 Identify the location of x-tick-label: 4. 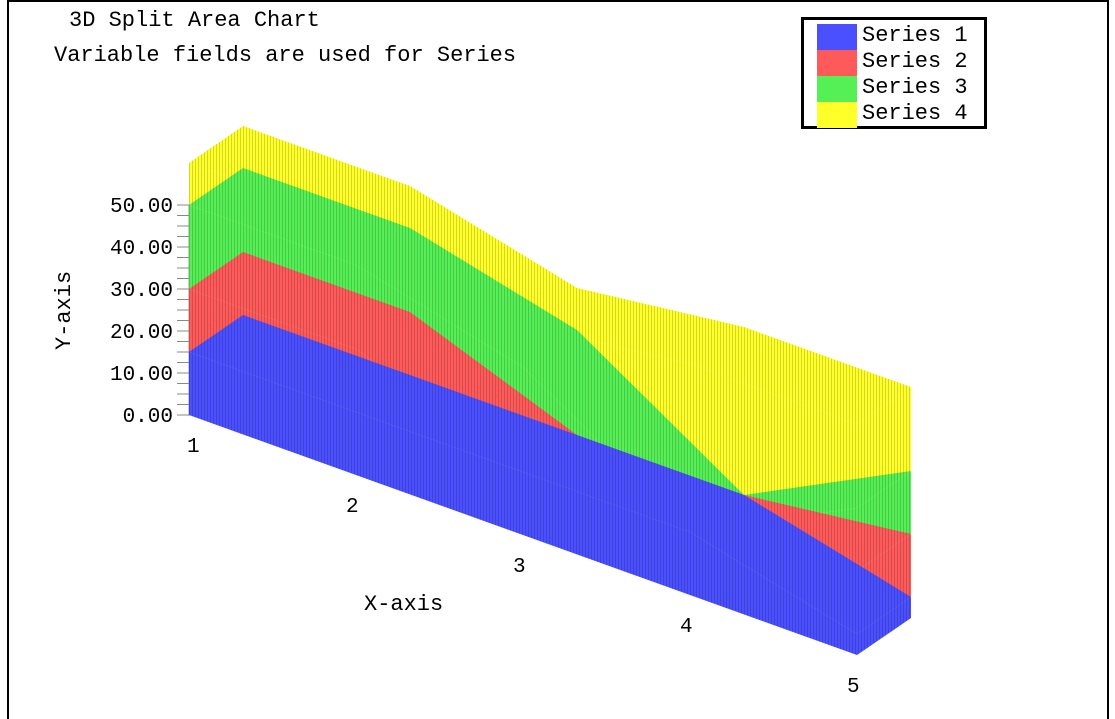
(686, 627).